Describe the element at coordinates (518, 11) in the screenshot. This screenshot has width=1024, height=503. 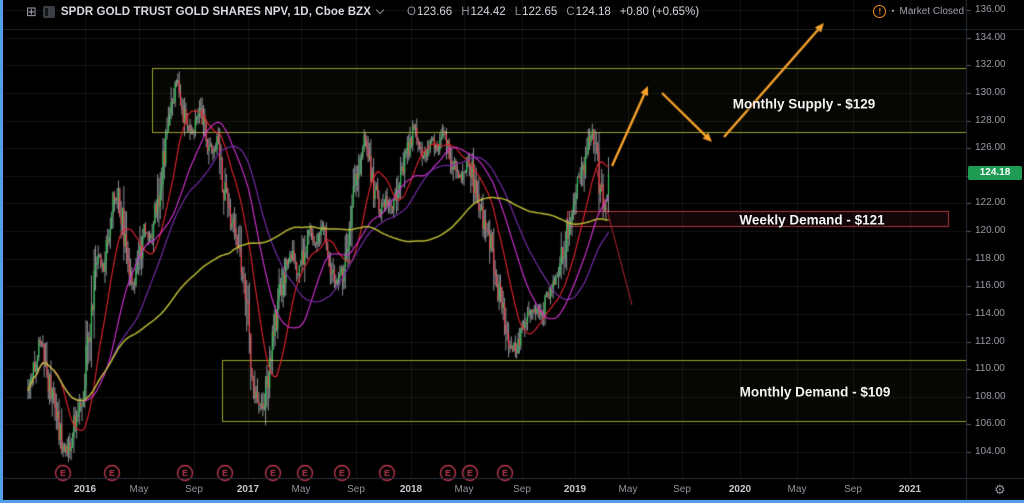
I see `low-label: L` at that location.